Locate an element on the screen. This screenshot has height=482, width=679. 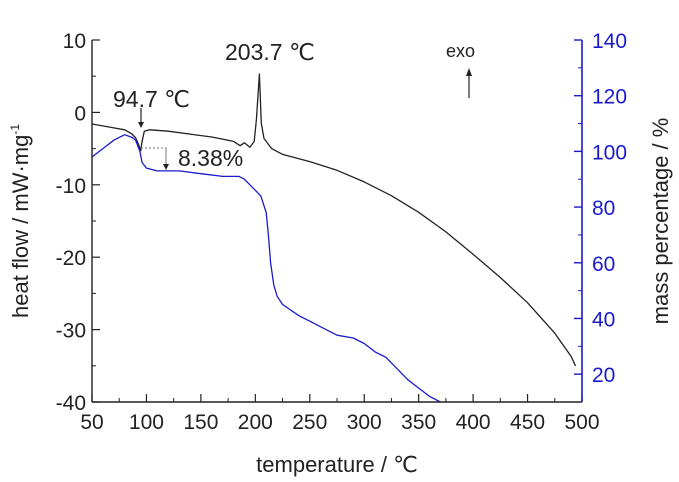
y-left-tick-label: -40 is located at coordinates (71, 403).